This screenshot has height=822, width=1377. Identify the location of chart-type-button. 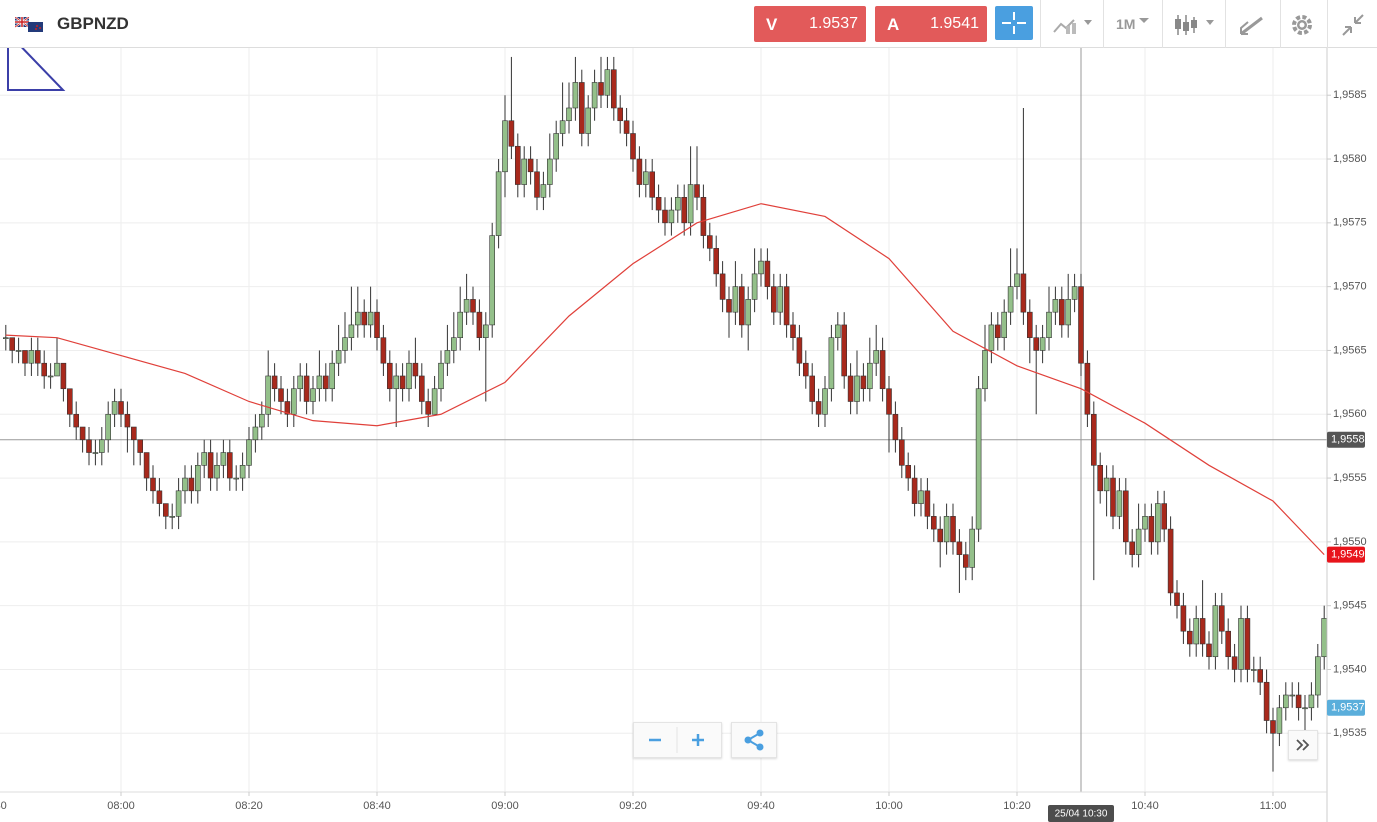
(1074, 25).